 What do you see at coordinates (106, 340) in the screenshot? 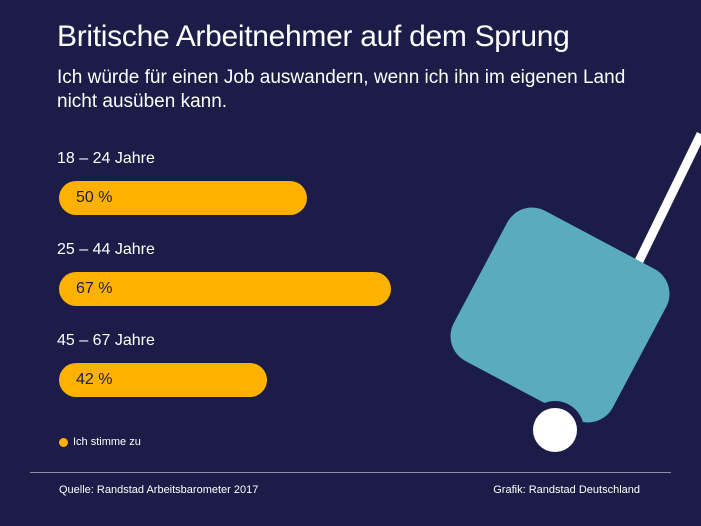
I see `category-label: 45 – 67 Jahre` at bounding box center [106, 340].